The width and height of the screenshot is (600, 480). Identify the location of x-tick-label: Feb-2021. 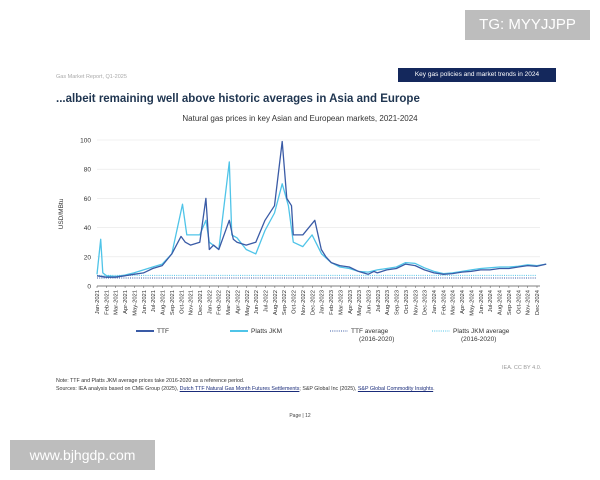
(107, 302).